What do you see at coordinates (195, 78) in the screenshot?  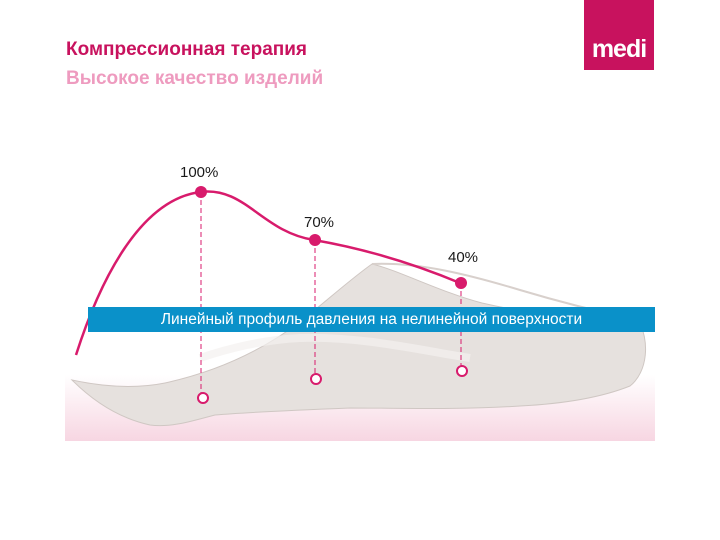 I see `title-subtitle: Высокое качество изделий` at bounding box center [195, 78].